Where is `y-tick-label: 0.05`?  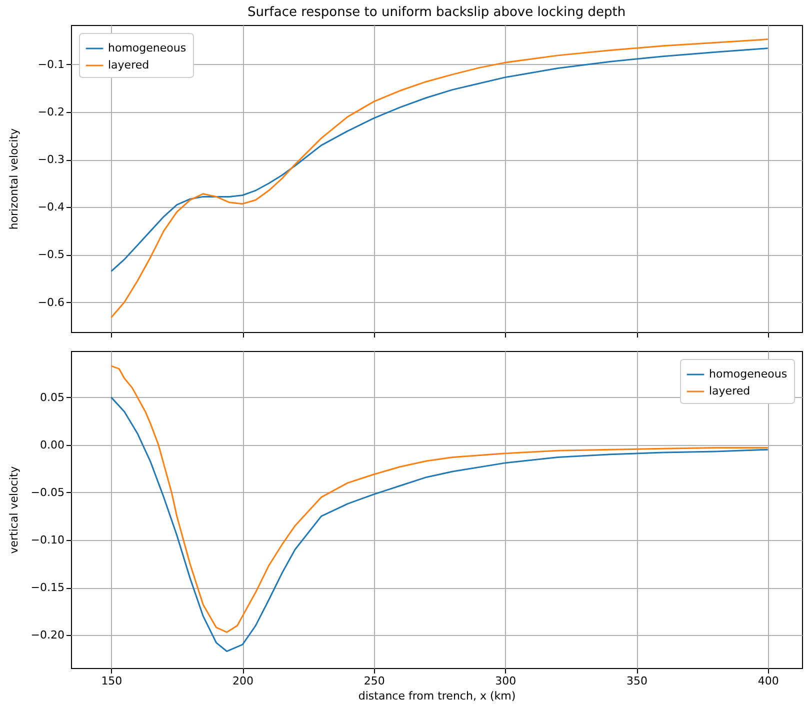 y-tick-label: 0.05 is located at coordinates (52, 397).